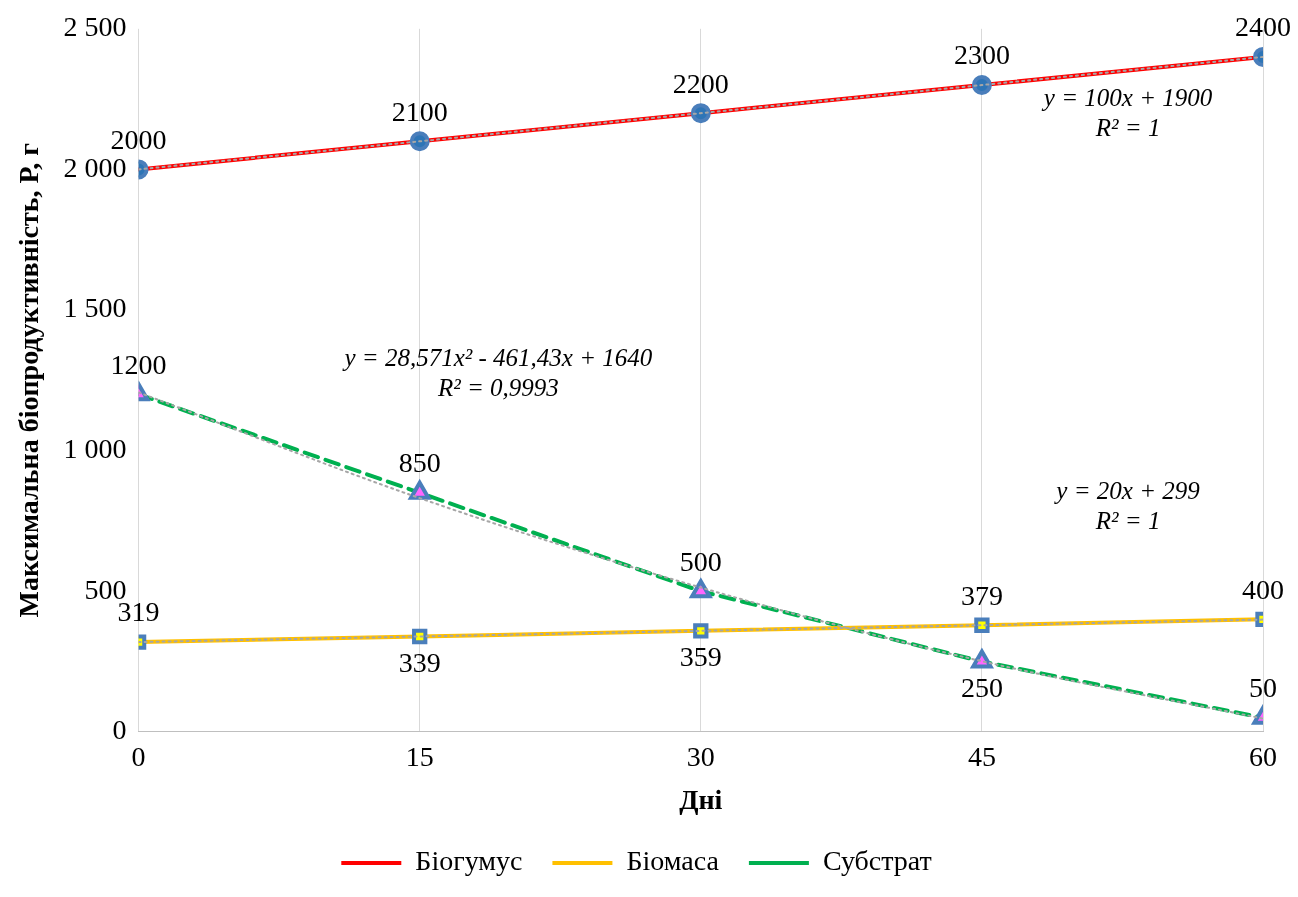 Image resolution: width=1298 pixels, height=897 pixels. Describe the element at coordinates (29, 380) in the screenshot. I see `y-axis-title: Максимальна біопродуктивність, Р, г` at that location.